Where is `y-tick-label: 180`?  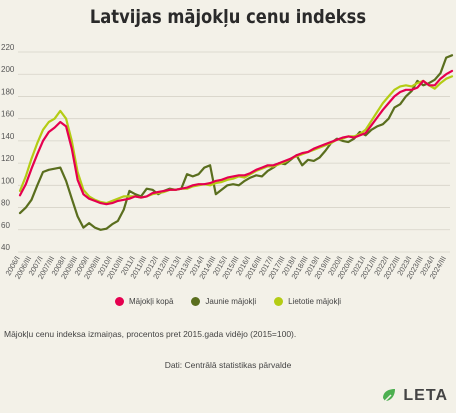
y-tick-label: 180 is located at coordinates (8, 91).